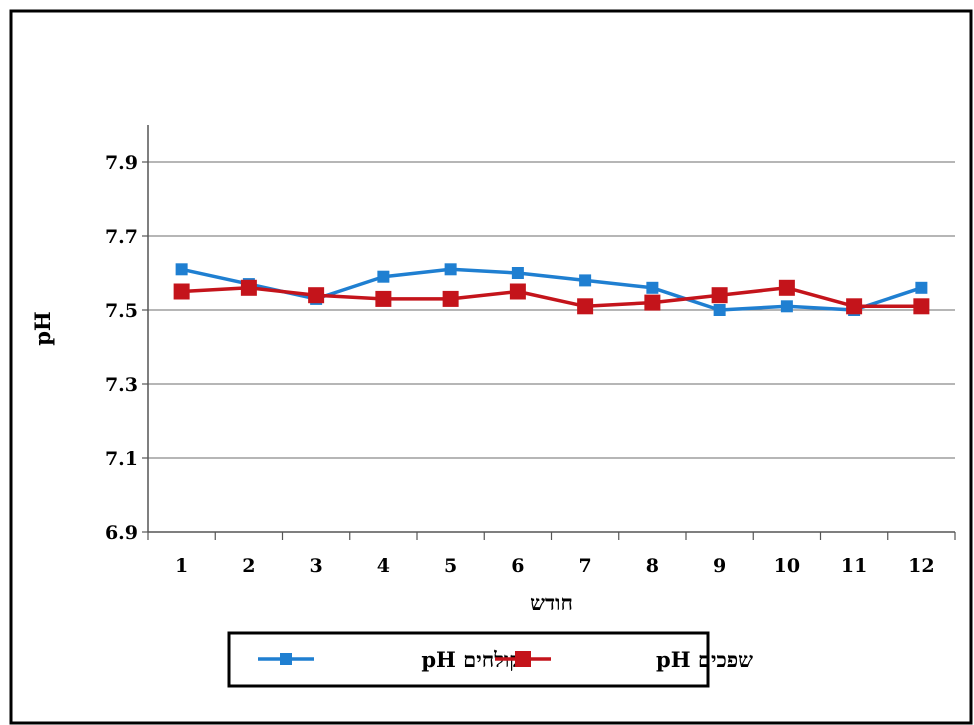 This screenshot has width=974, height=725. Describe the element at coordinates (450, 566) in the screenshot. I see `x-tick-label: 5` at that location.